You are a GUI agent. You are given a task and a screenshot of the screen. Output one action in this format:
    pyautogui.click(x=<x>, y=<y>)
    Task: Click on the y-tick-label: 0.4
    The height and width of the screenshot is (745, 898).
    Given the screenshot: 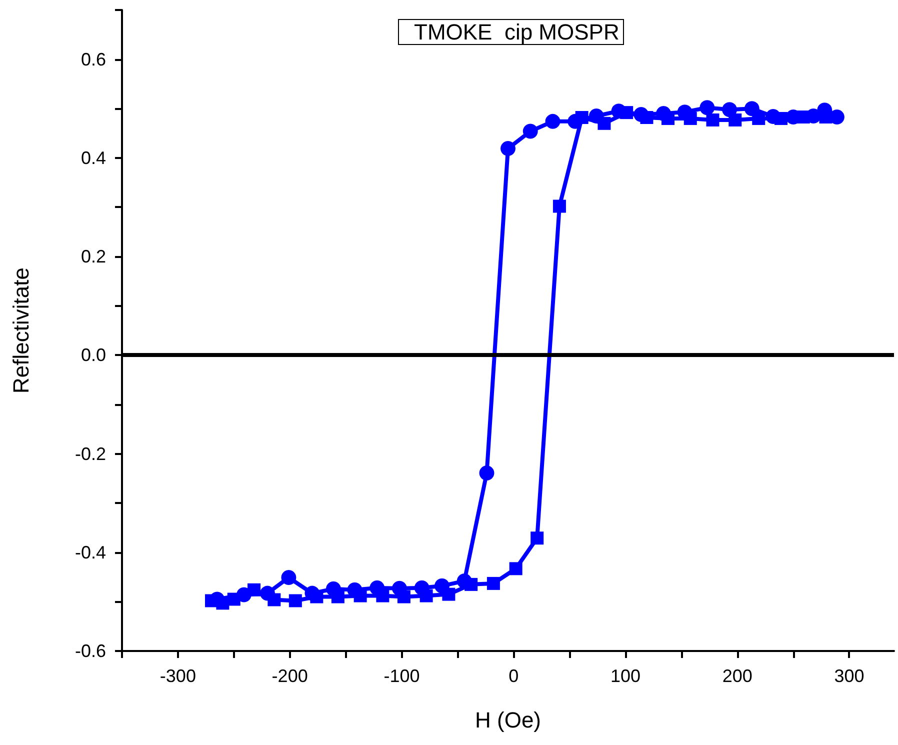 What is the action you would take?
    pyautogui.click(x=93, y=158)
    